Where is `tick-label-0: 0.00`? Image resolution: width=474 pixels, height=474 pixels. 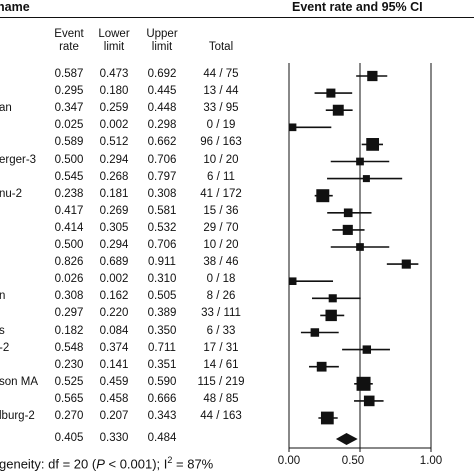
tick-label-0: 0.00 is located at coordinates (289, 461).